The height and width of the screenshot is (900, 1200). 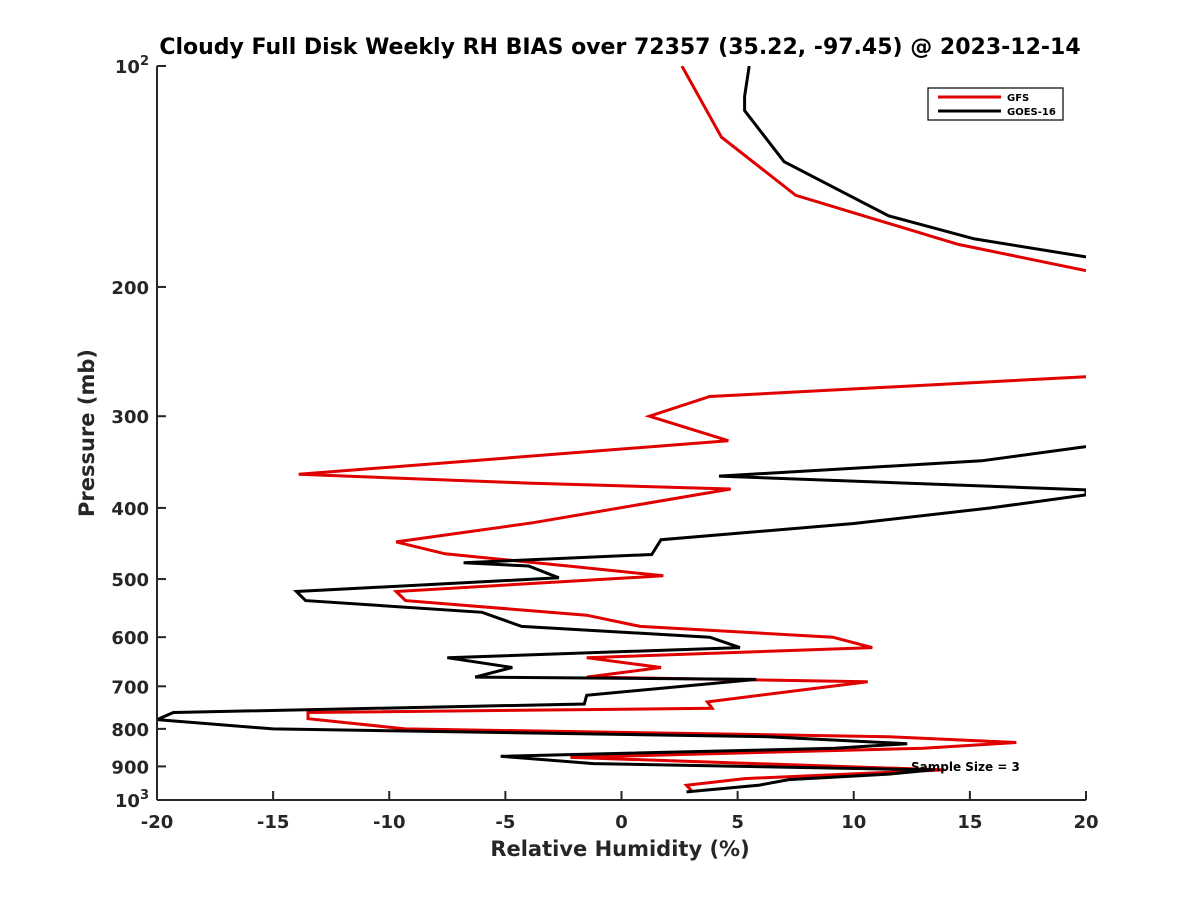 I want to click on x-tick-label: -15, so click(x=273, y=822).